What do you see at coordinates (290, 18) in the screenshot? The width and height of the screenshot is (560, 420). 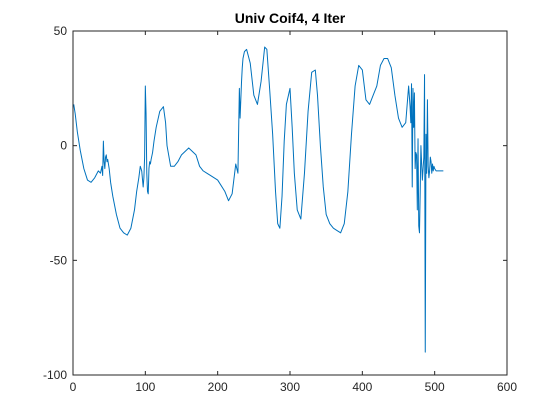 I see `chart-title: Univ Coif4, 4 Iter` at bounding box center [290, 18].